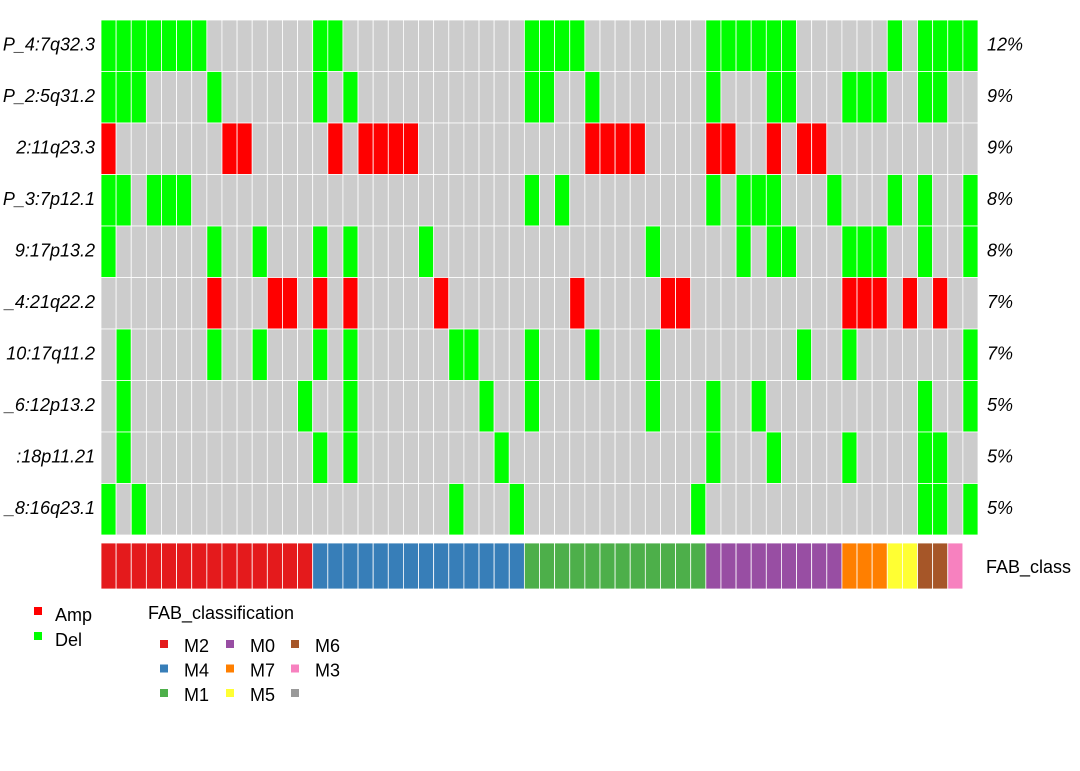 The height and width of the screenshot is (771, 1080). What do you see at coordinates (940, 566) in the screenshot?
I see `annotation-cell-m6` at bounding box center [940, 566].